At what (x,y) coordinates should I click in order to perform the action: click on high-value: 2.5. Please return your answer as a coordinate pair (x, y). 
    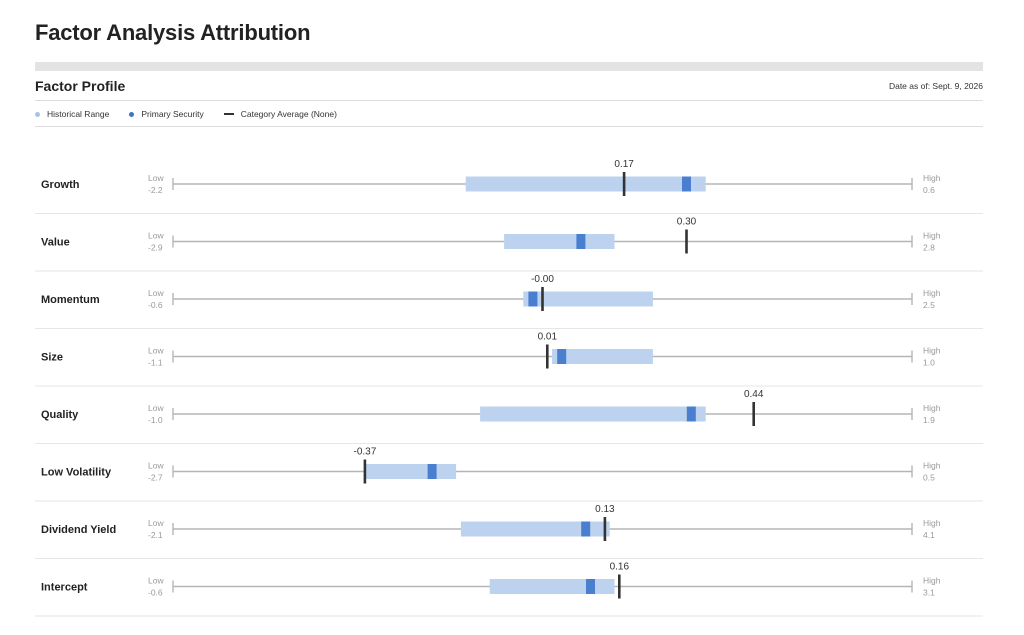
    Looking at the image, I should click on (929, 305).